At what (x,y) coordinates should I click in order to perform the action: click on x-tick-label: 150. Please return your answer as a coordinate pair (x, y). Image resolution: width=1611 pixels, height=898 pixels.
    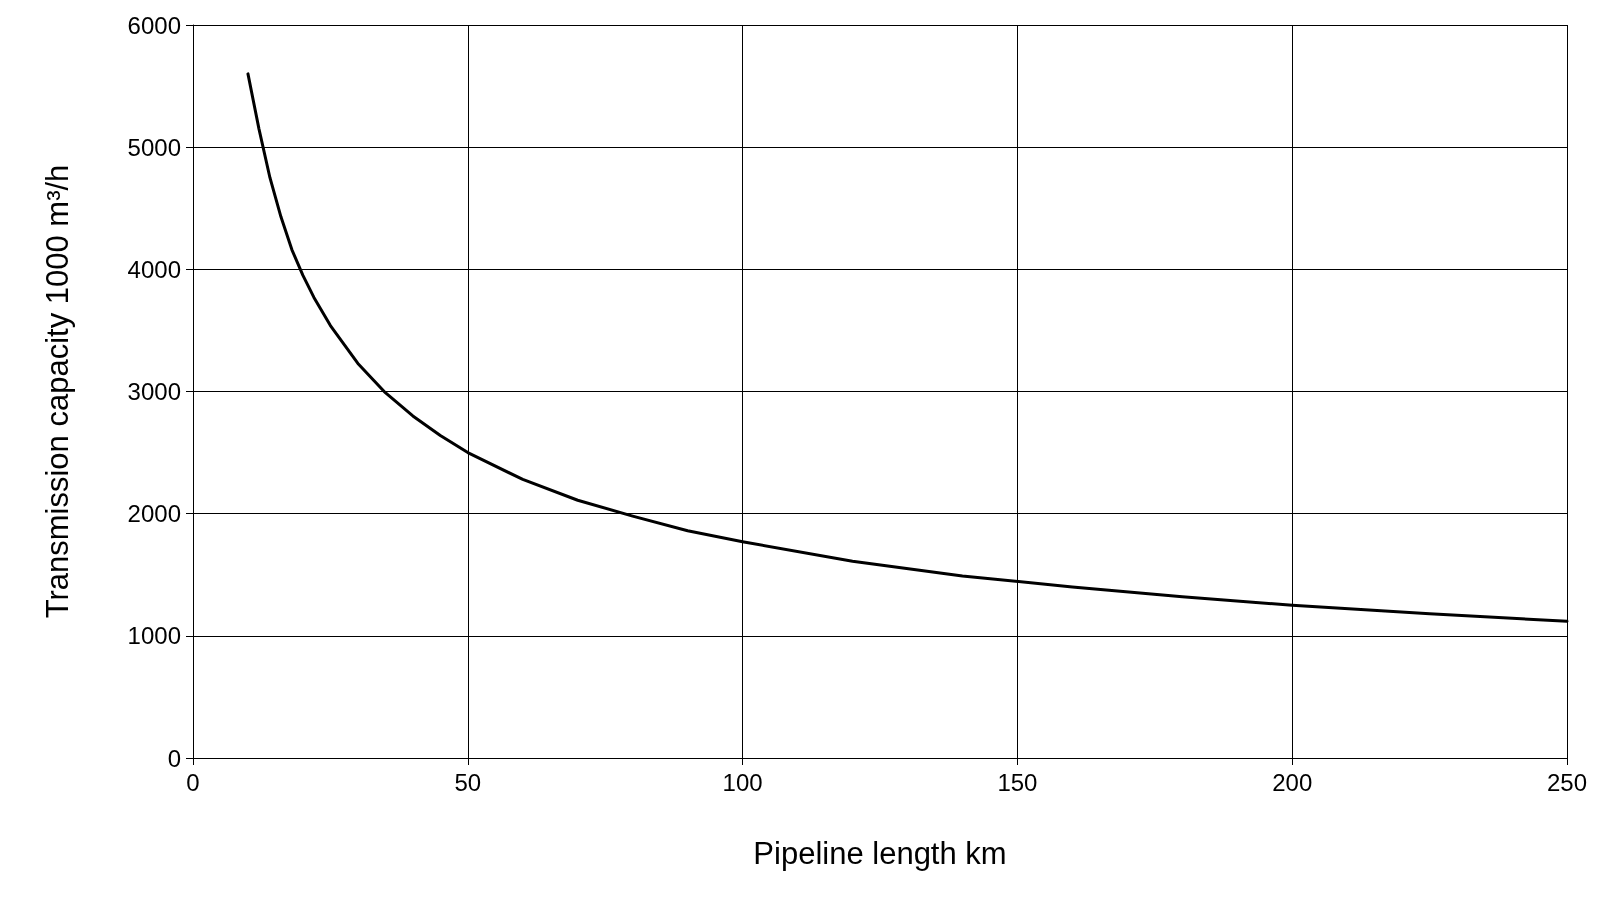
    Looking at the image, I should click on (1017, 782).